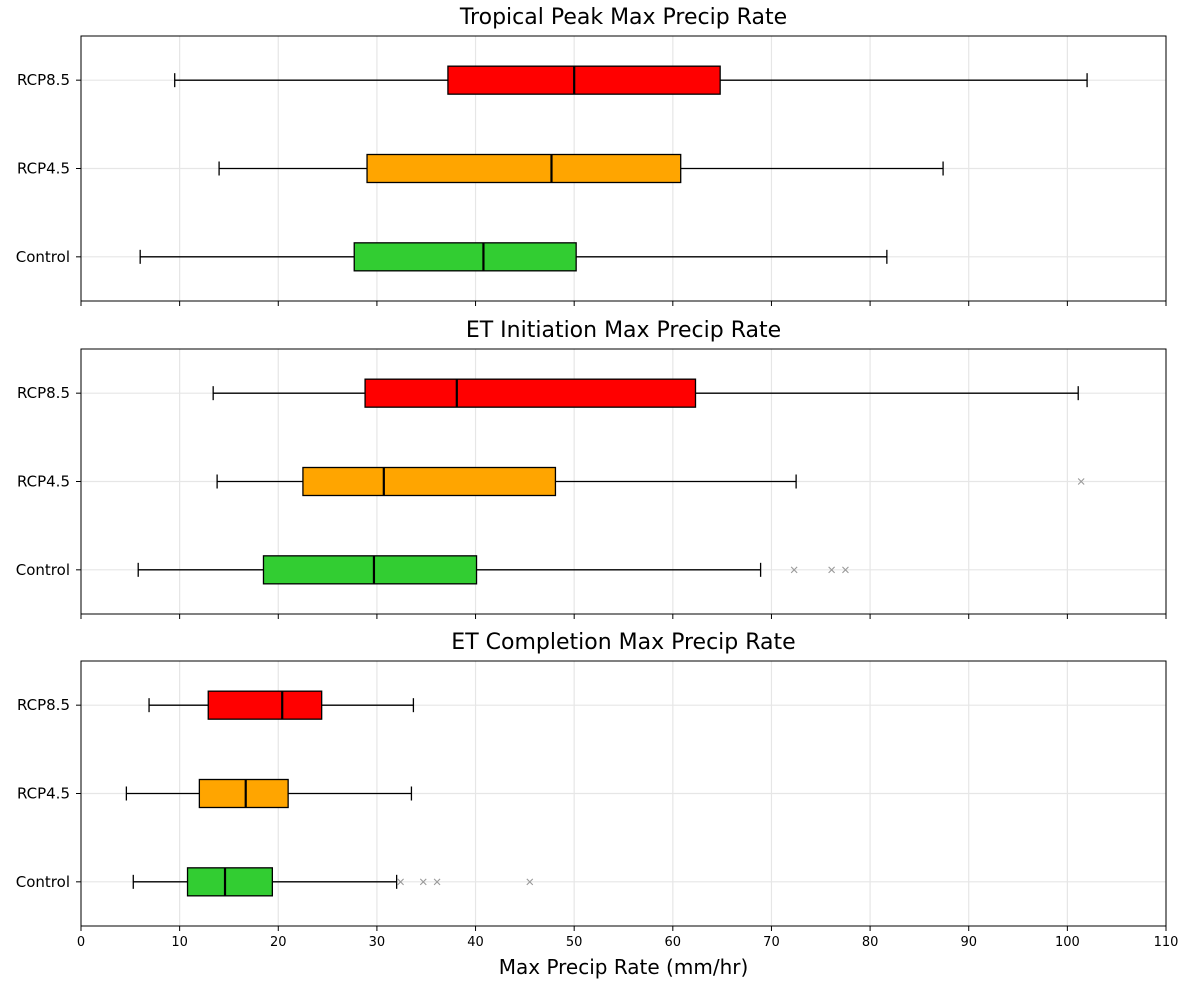  What do you see at coordinates (624, 967) in the screenshot?
I see `x-axis-label: Max Precip Rate (mm/hr)` at bounding box center [624, 967].